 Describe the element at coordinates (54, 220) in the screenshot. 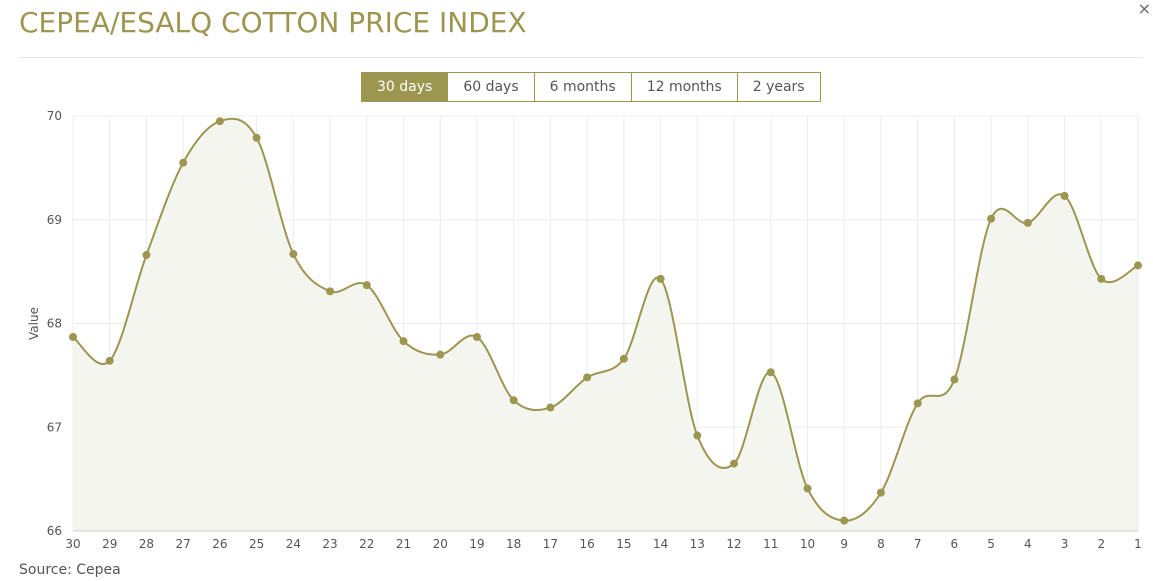

I see `y-tick-label: 69` at that location.